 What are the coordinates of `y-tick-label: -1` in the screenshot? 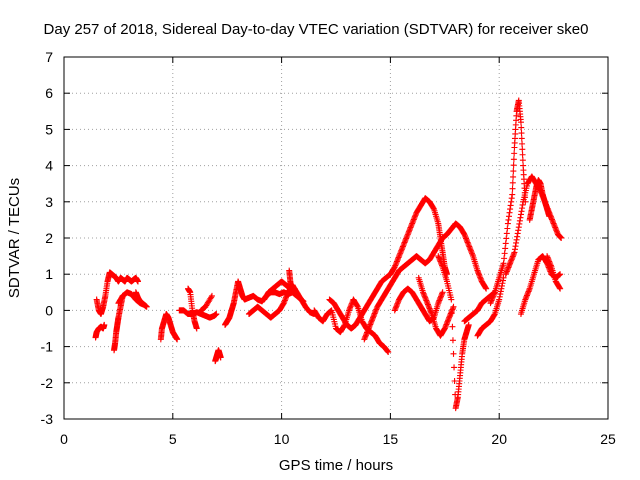 It's located at (47, 347).